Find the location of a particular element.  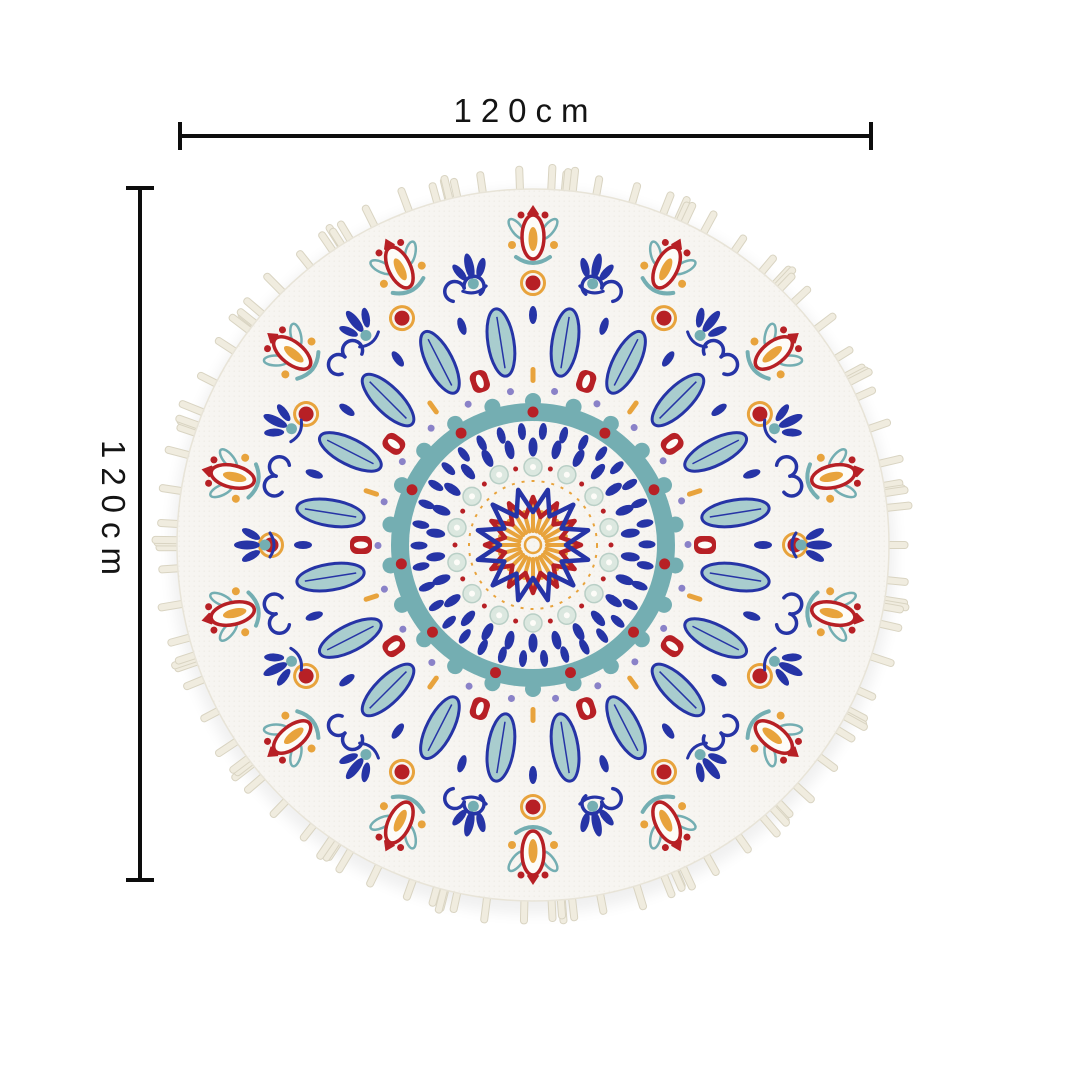

height-dimension-bottom-cap is located at coordinates (140, 880).